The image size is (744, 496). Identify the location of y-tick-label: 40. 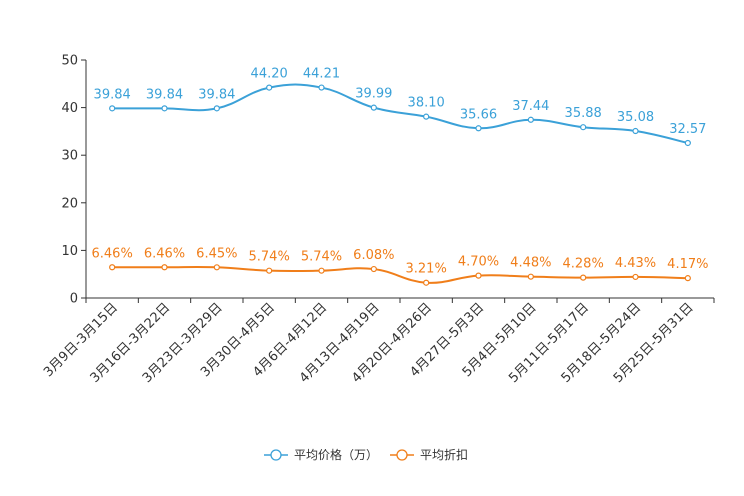
(69, 108).